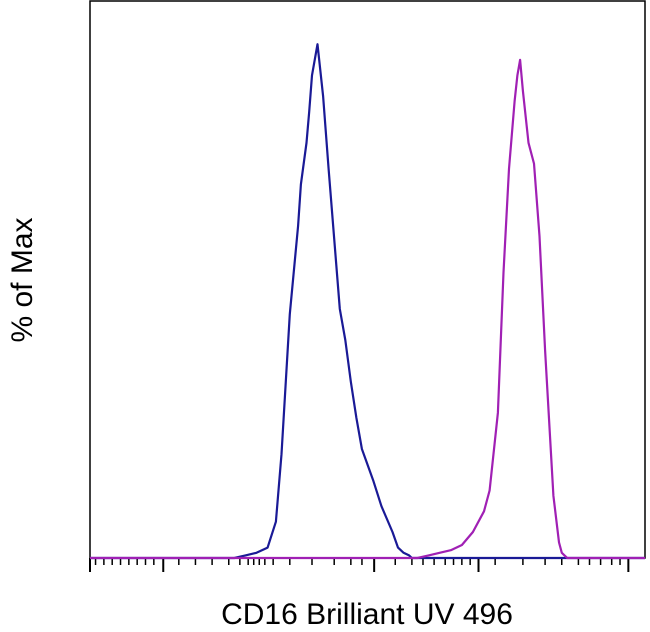 The height and width of the screenshot is (632, 650). What do you see at coordinates (367, 614) in the screenshot?
I see `x-axis-label: CD16 Brilliant UV 496` at bounding box center [367, 614].